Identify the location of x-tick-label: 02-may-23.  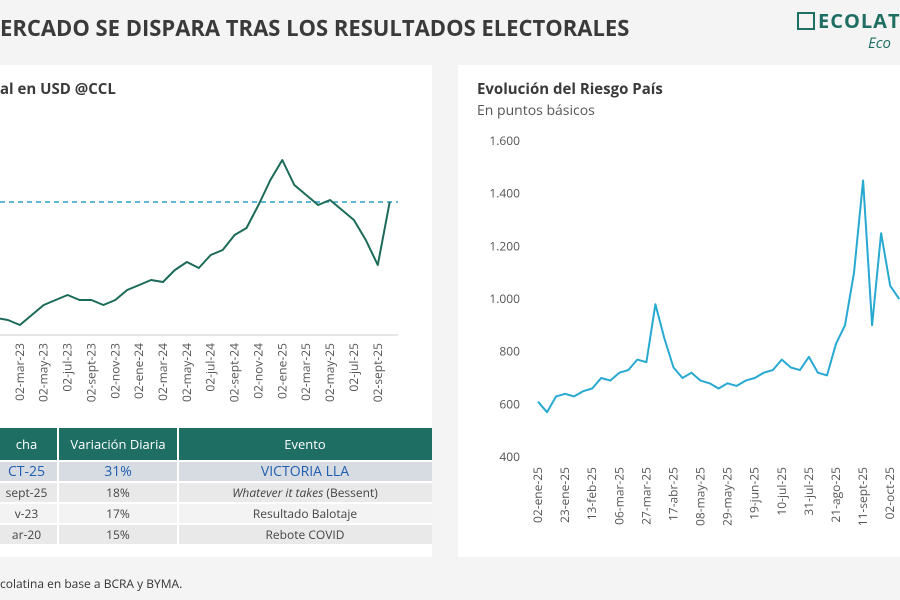
(43, 372).